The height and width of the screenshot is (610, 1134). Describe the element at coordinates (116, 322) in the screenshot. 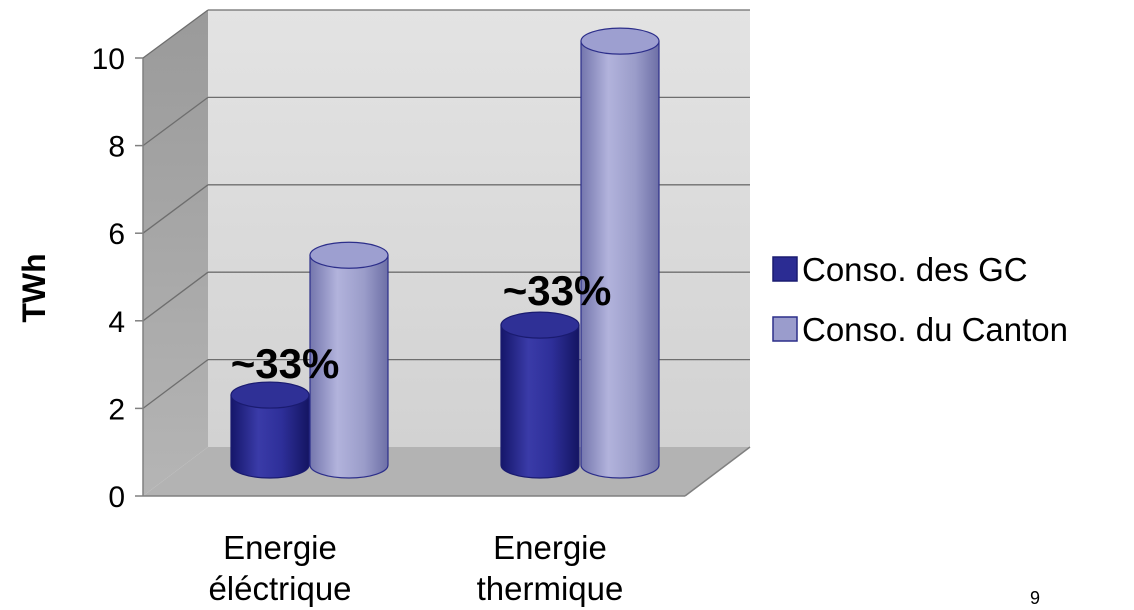

I see `y-tick-label: 4` at that location.